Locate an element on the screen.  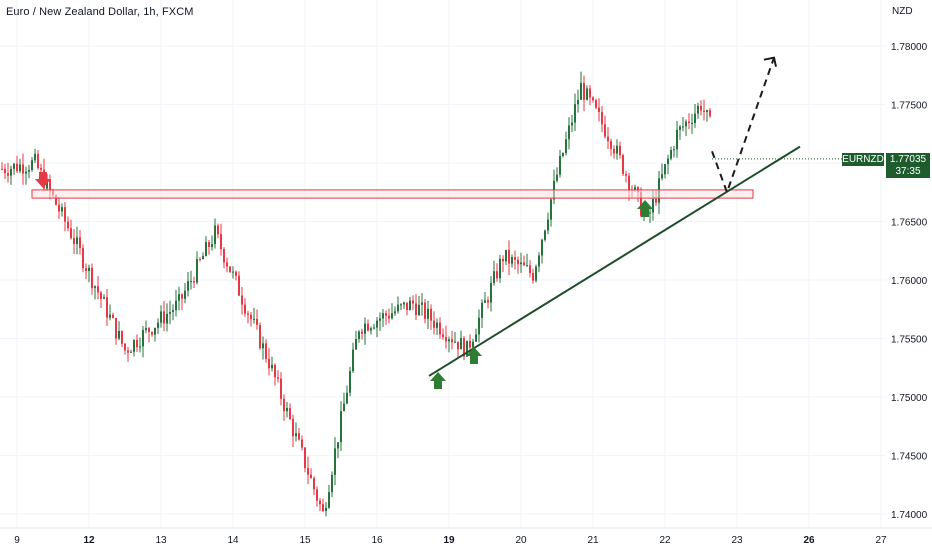
projection-arrowhead is located at coordinates (770, 61).